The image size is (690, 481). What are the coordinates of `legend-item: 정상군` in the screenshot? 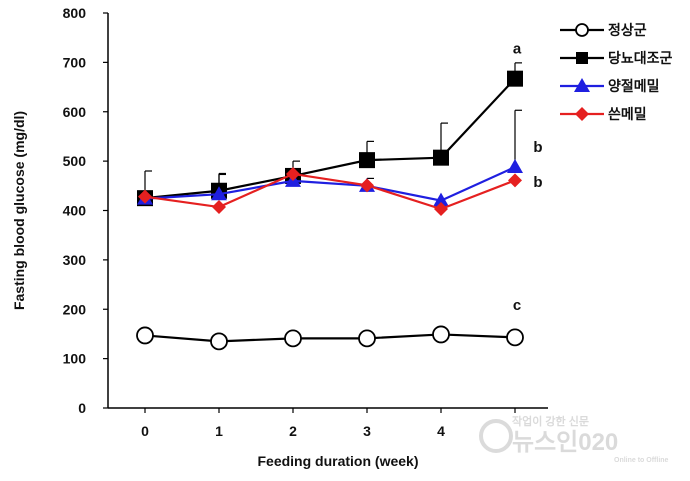 It's located at (603, 30).